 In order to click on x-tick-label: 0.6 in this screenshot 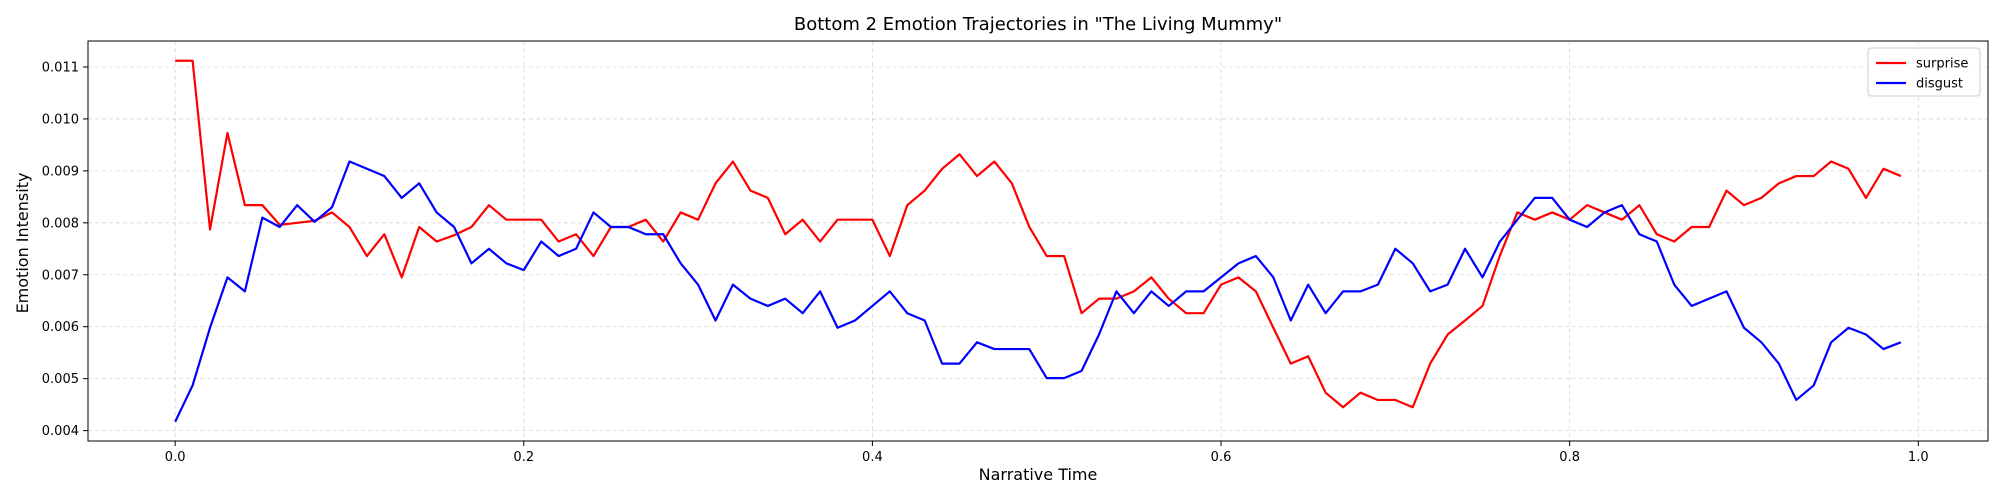, I will do `click(1221, 457)`.